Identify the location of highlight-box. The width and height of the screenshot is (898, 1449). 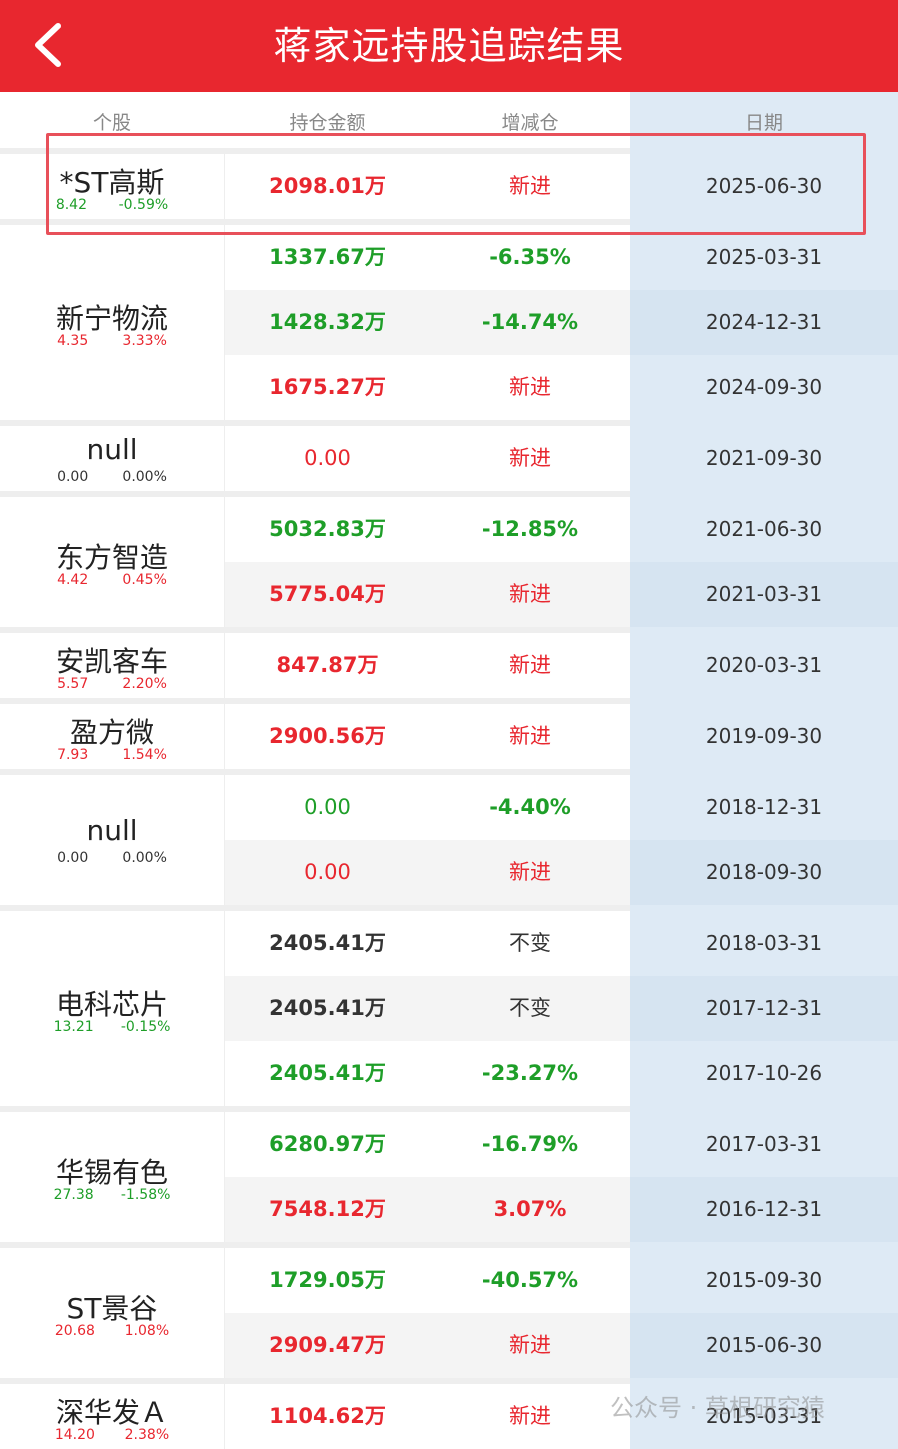
(456, 184).